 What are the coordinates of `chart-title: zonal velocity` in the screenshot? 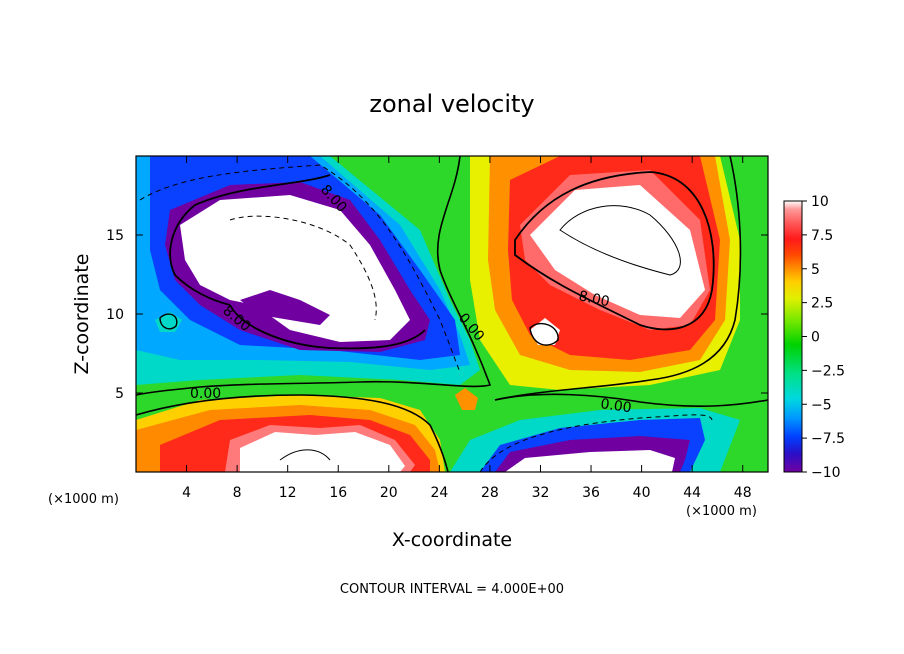 It's located at (451, 104).